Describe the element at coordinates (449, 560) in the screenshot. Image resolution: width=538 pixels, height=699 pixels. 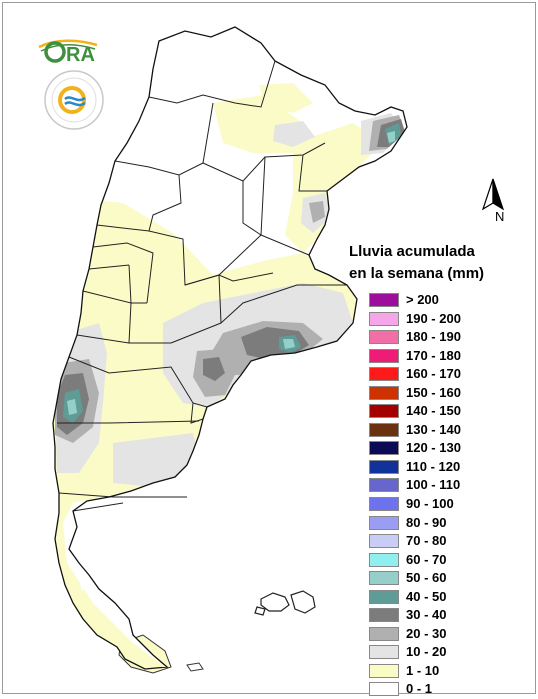
I see `legend-item: 60 - 70` at that location.